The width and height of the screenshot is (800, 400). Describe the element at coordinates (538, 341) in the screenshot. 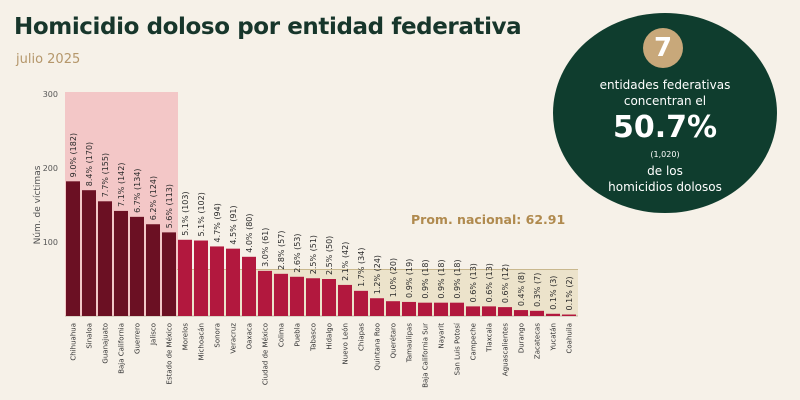

I see `x-tick-label: Zacatecas` at that location.